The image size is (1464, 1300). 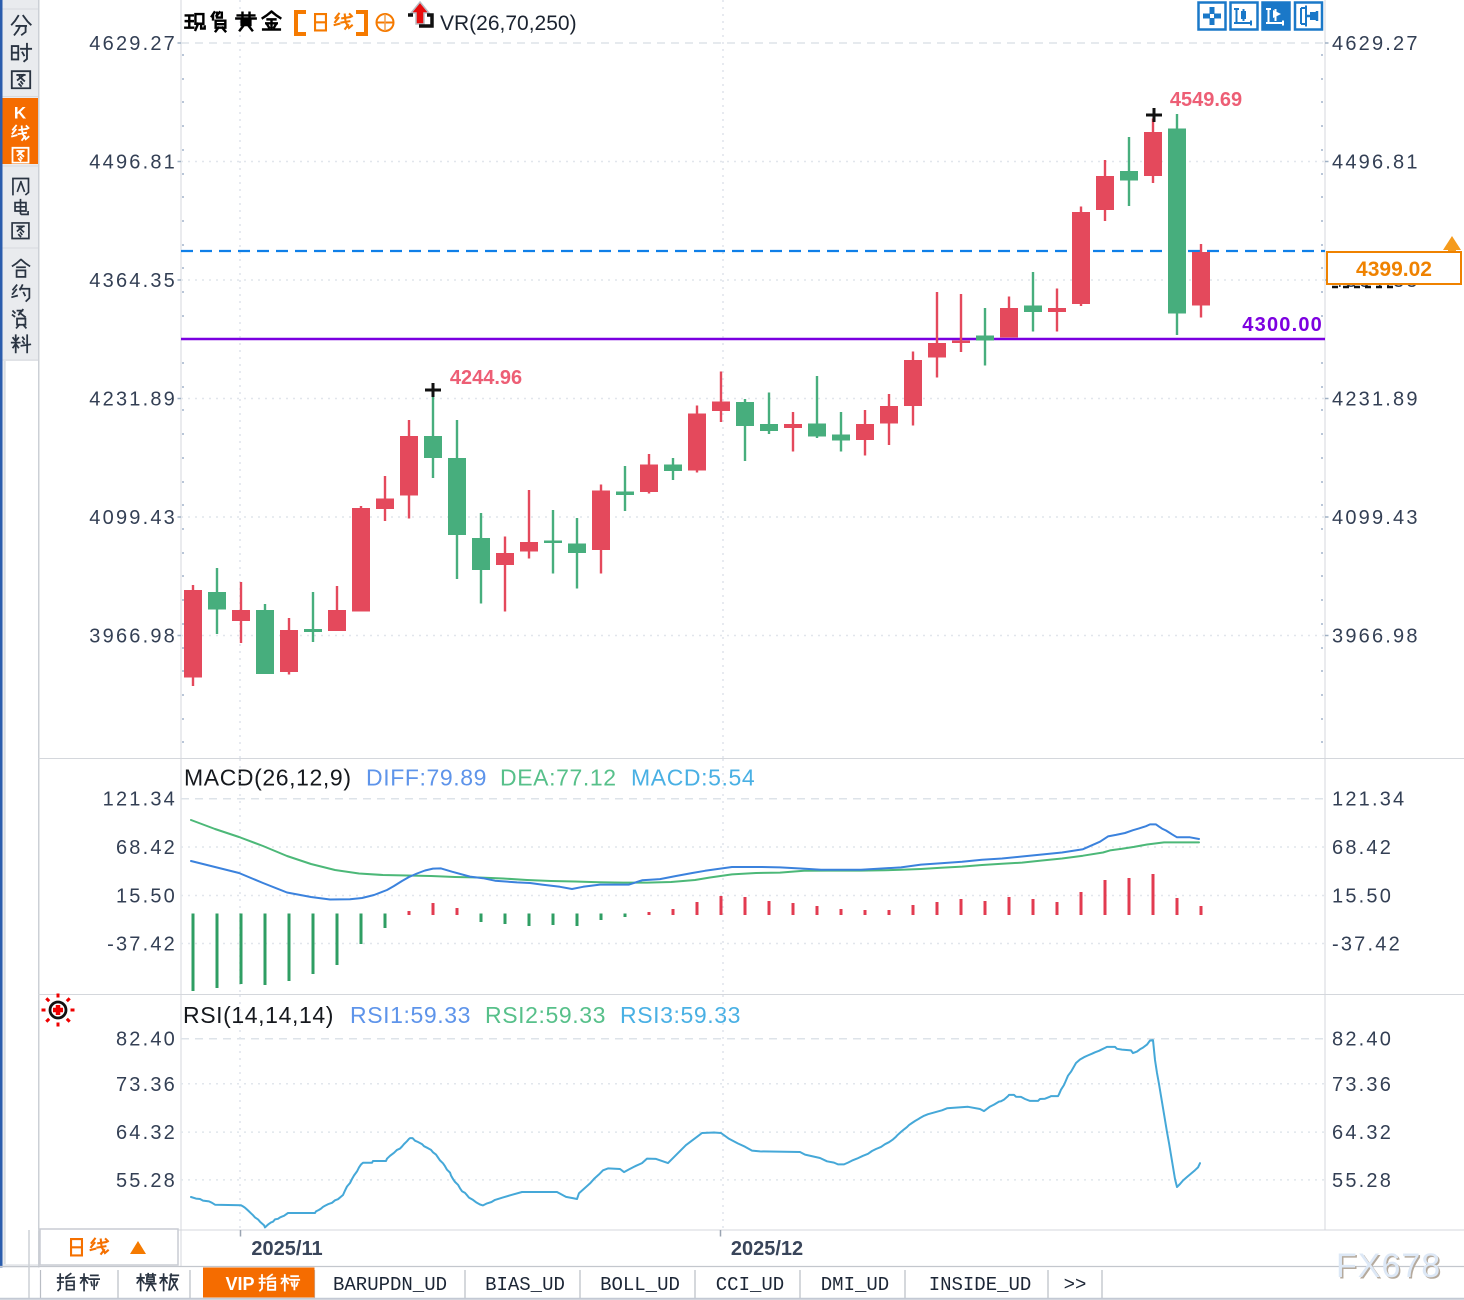 I want to click on svg-text: DEA:77.12, so click(x=558, y=778).